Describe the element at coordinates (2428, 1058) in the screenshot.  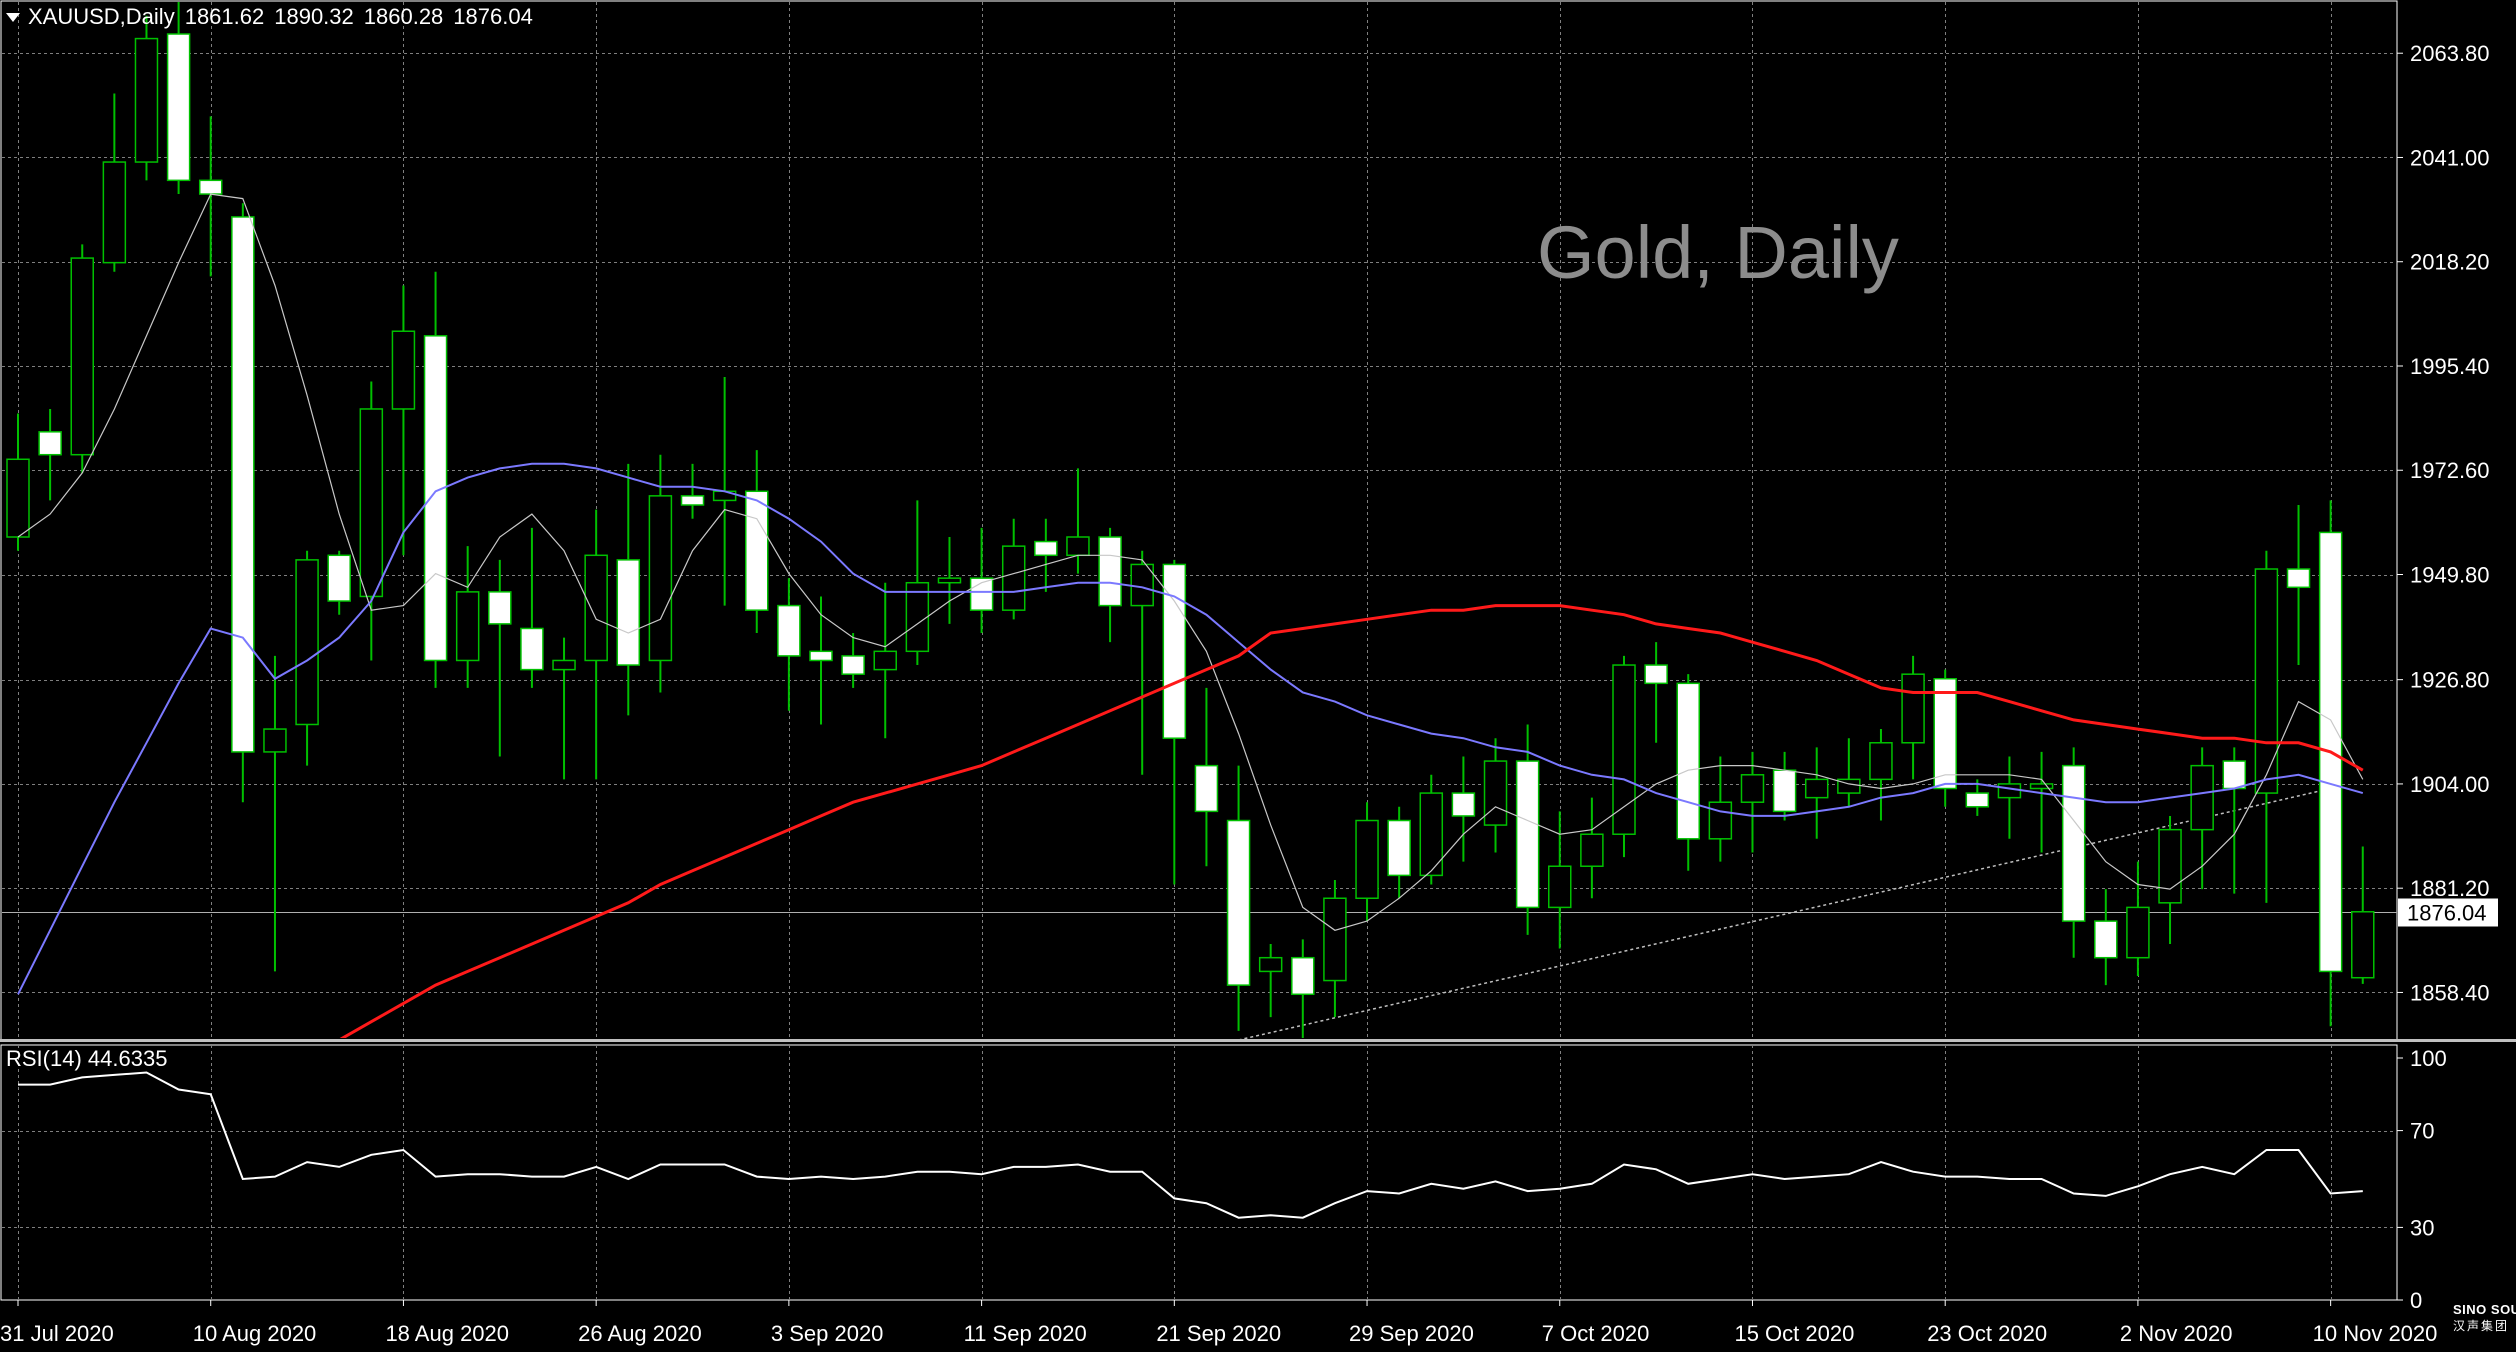
I see `rsi-tick-label: 100` at that location.